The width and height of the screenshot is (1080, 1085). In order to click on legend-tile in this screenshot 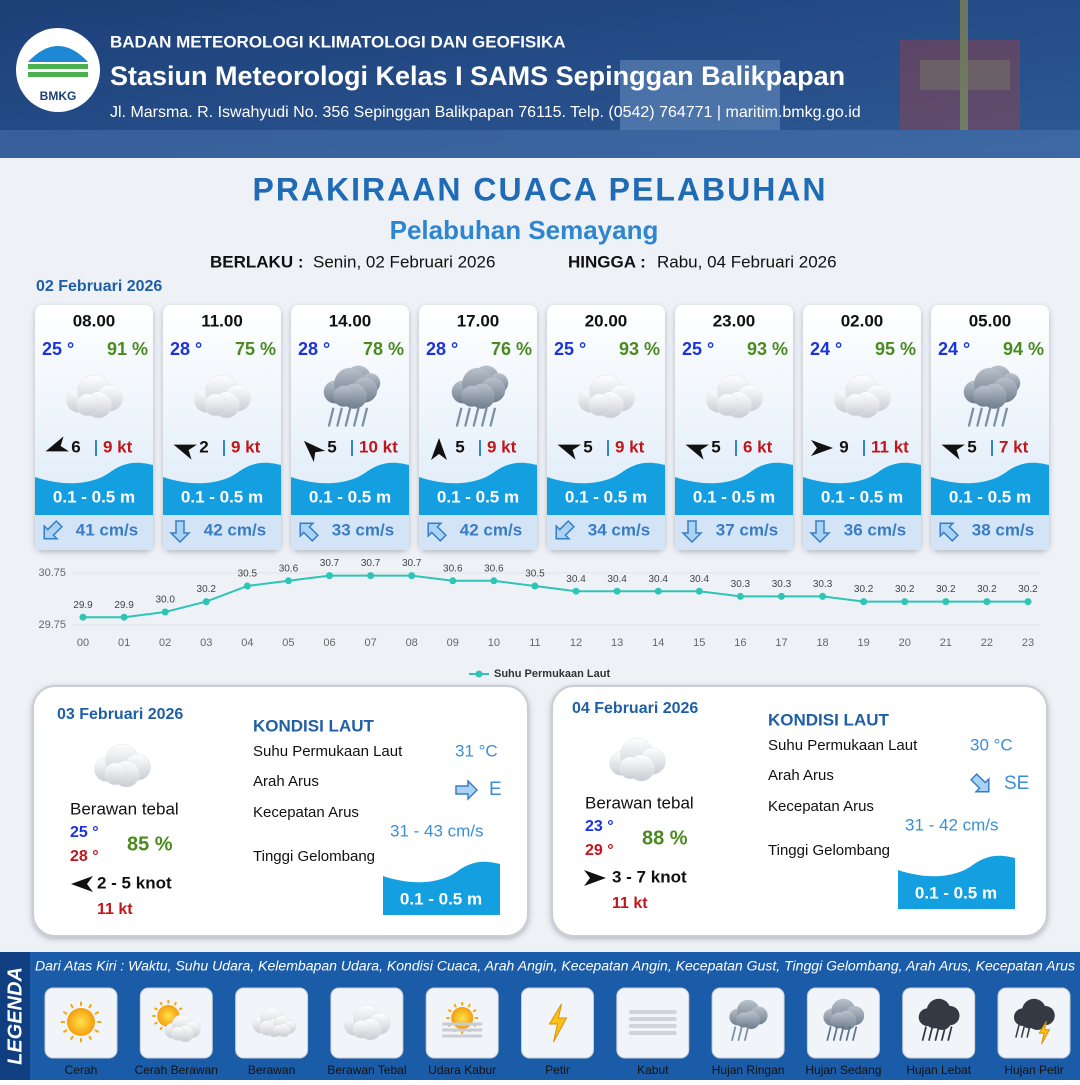, I will do `click(653, 1023)`.